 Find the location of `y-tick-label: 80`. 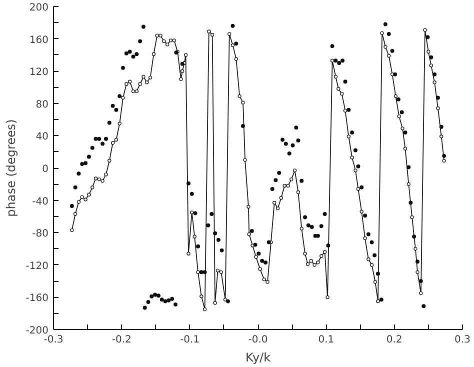

y-tick-label: 80 is located at coordinates (42, 104).